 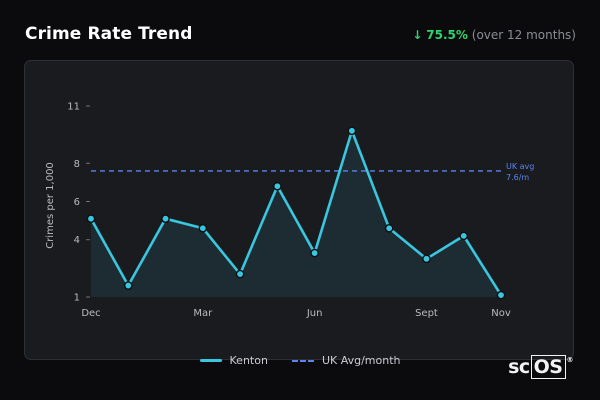 I want to click on data-point-oct, so click(x=464, y=236).